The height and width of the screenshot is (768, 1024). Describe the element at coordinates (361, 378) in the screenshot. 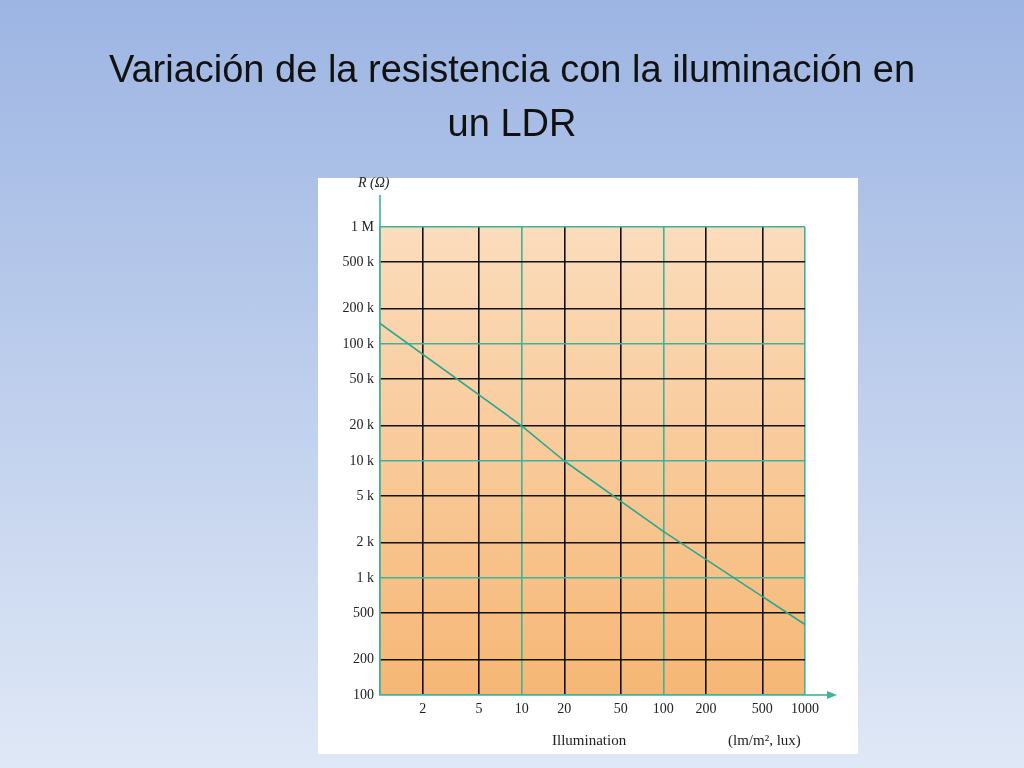

I see `y-tick-label: 50 k` at that location.